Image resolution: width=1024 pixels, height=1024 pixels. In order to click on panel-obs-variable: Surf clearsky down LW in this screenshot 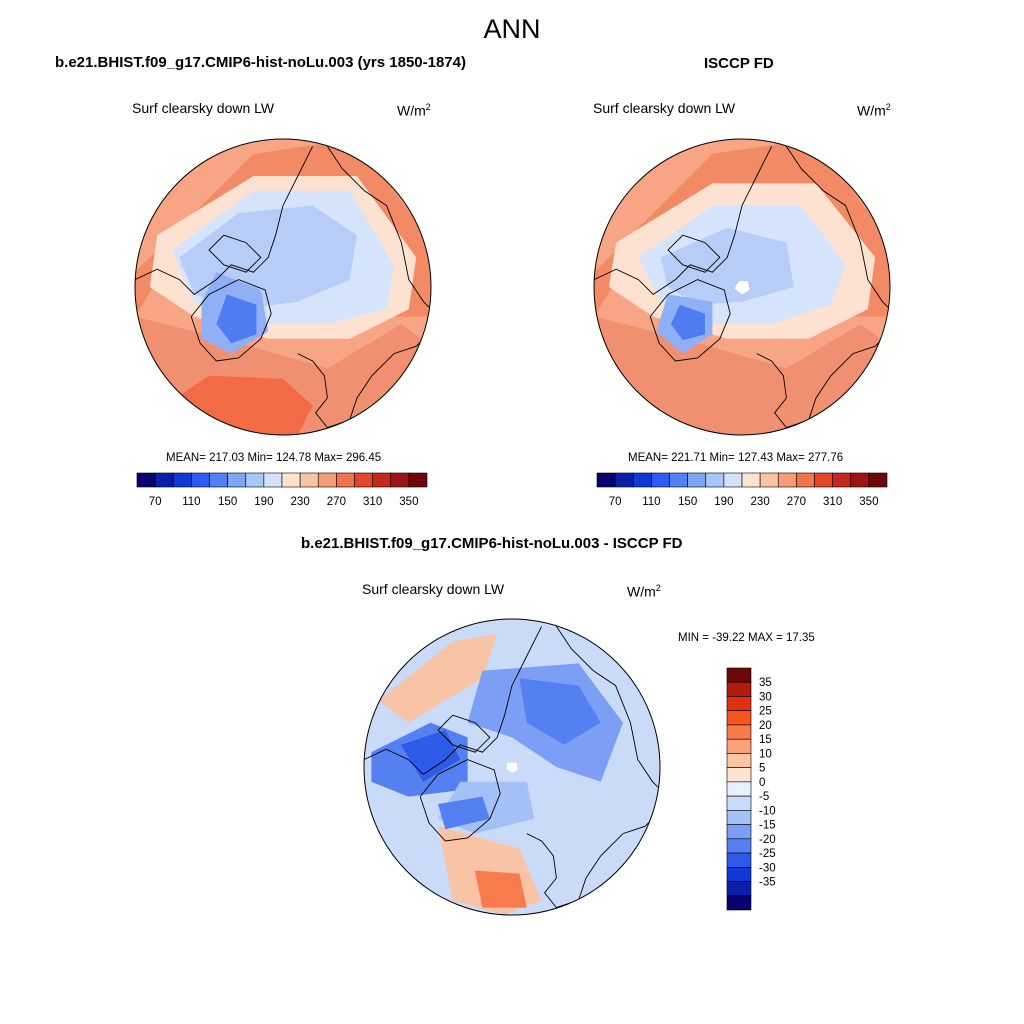, I will do `click(664, 108)`.